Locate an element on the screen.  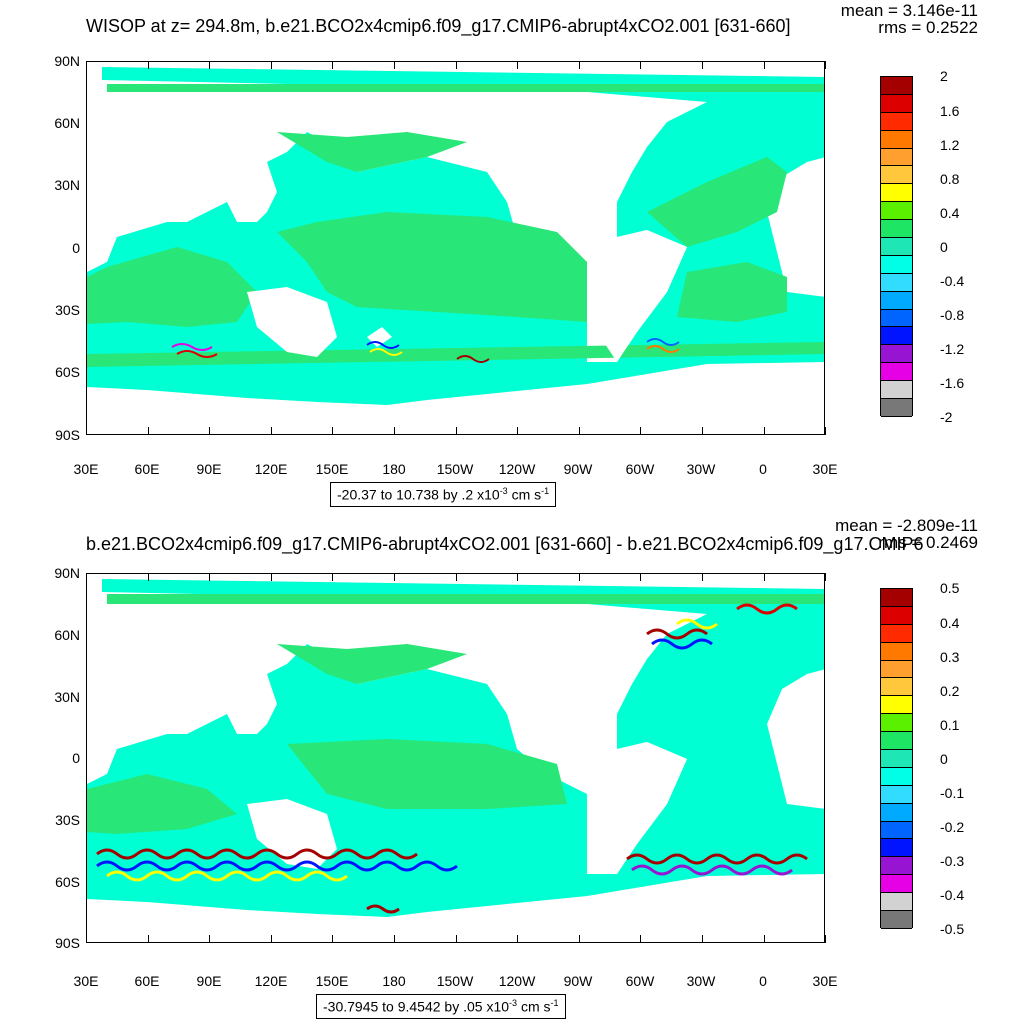
lon-label: 120E is located at coordinates (271, 981).